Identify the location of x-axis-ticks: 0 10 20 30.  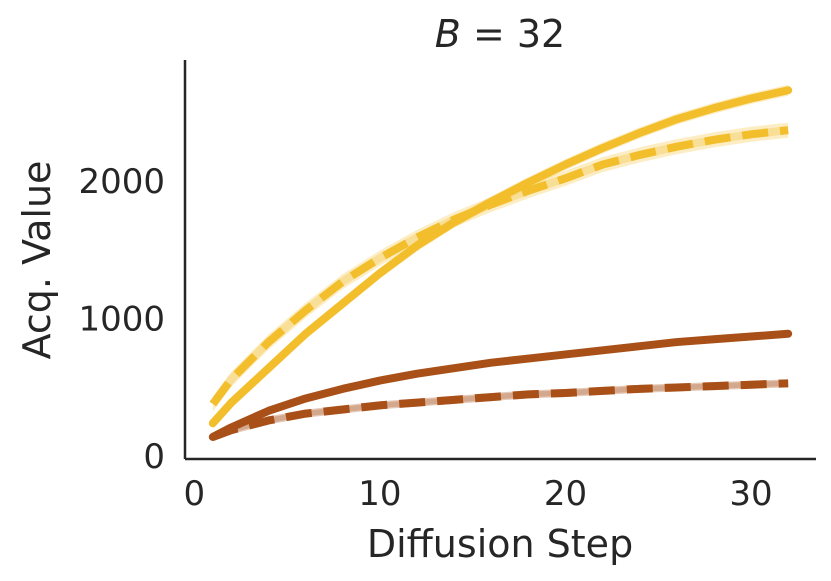
(477, 494).